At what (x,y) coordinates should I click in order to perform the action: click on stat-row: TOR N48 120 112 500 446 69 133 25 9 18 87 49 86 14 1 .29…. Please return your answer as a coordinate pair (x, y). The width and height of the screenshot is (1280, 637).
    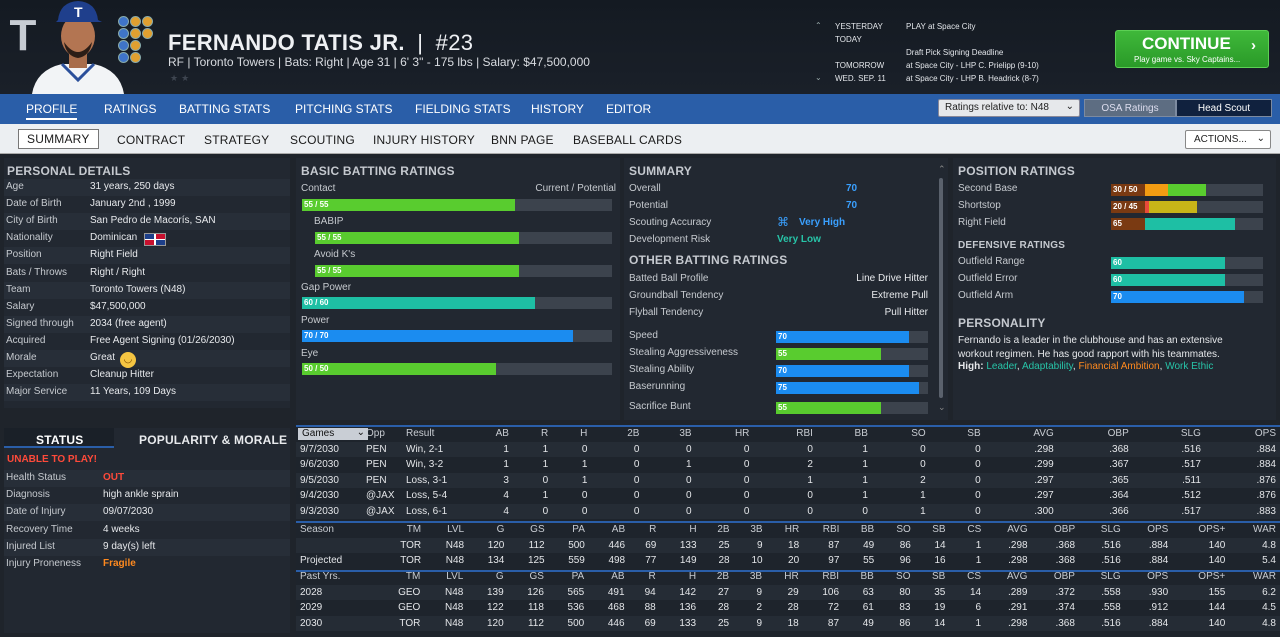
    Looking at the image, I should click on (788, 545).